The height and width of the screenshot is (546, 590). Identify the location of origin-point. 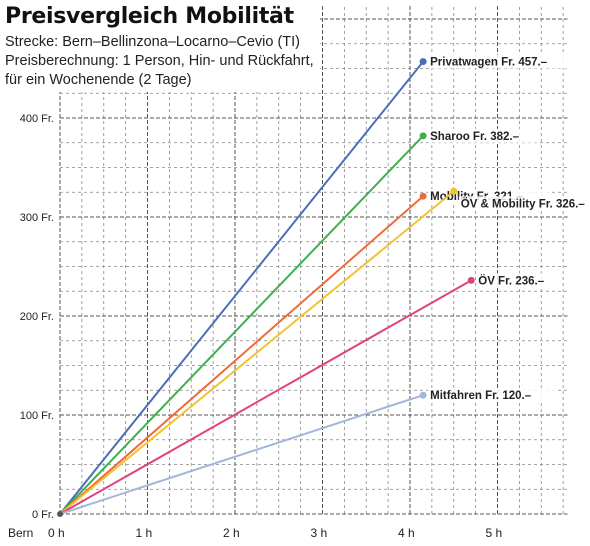
(60, 514).